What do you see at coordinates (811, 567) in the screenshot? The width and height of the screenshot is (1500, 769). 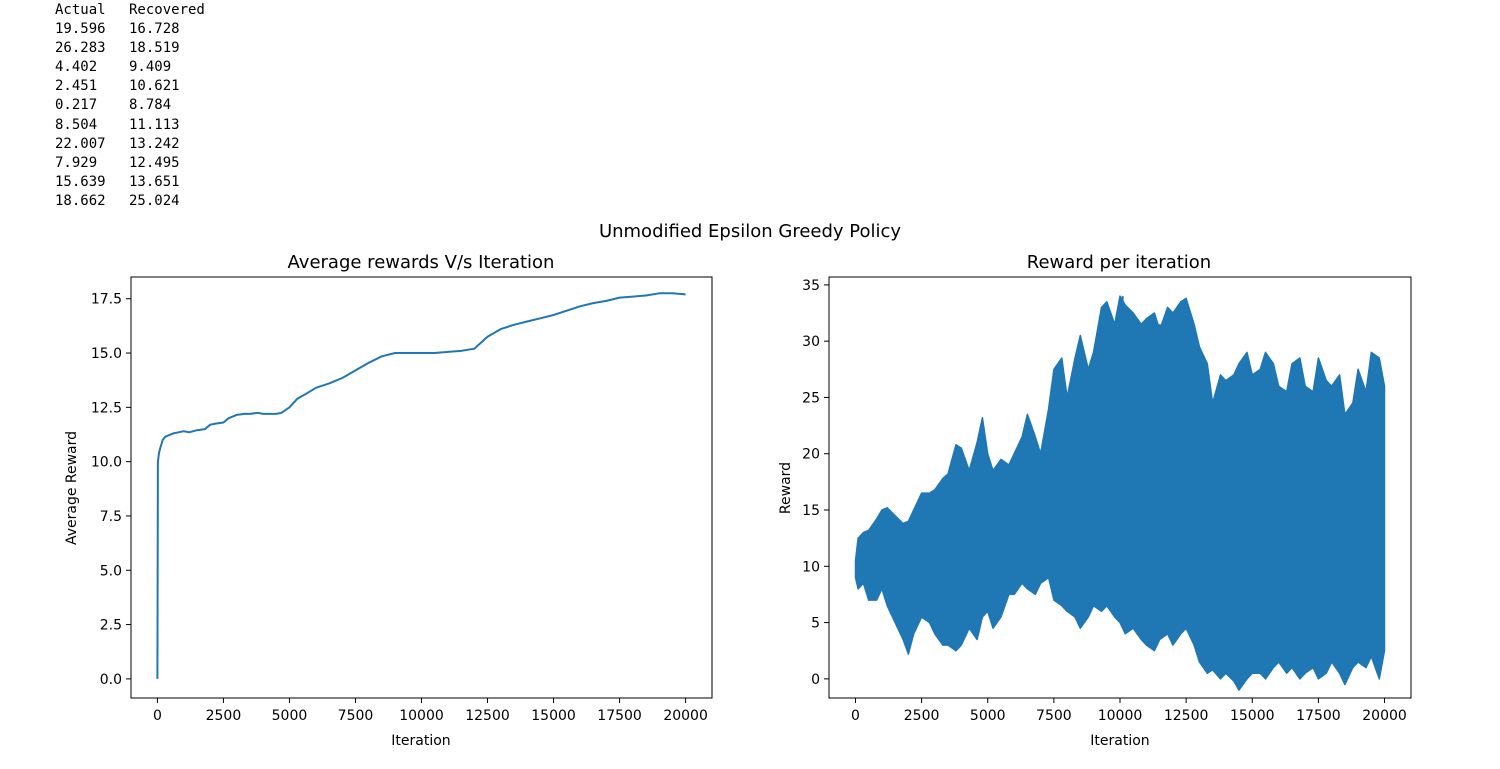 I see `y-tick-label: 10` at bounding box center [811, 567].